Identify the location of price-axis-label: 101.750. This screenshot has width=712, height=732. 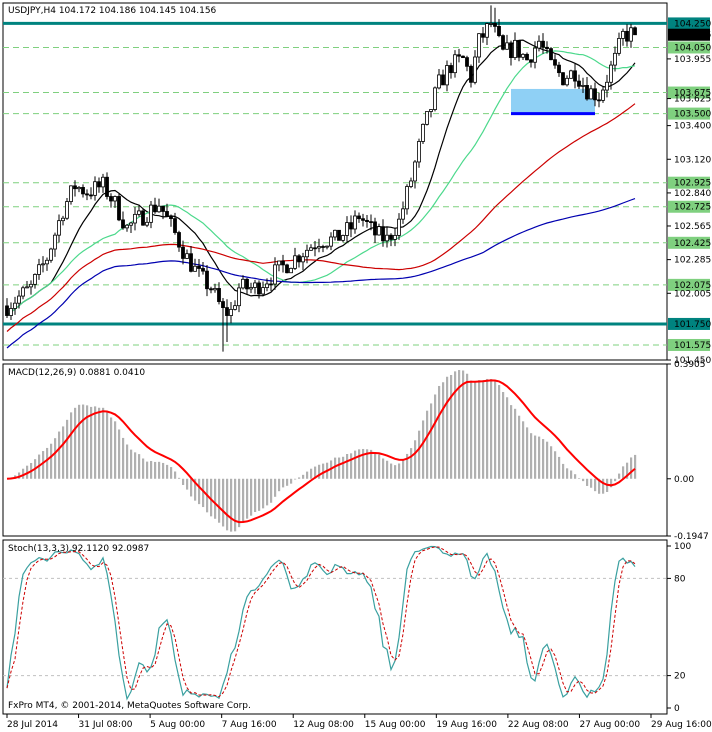
(692, 325).